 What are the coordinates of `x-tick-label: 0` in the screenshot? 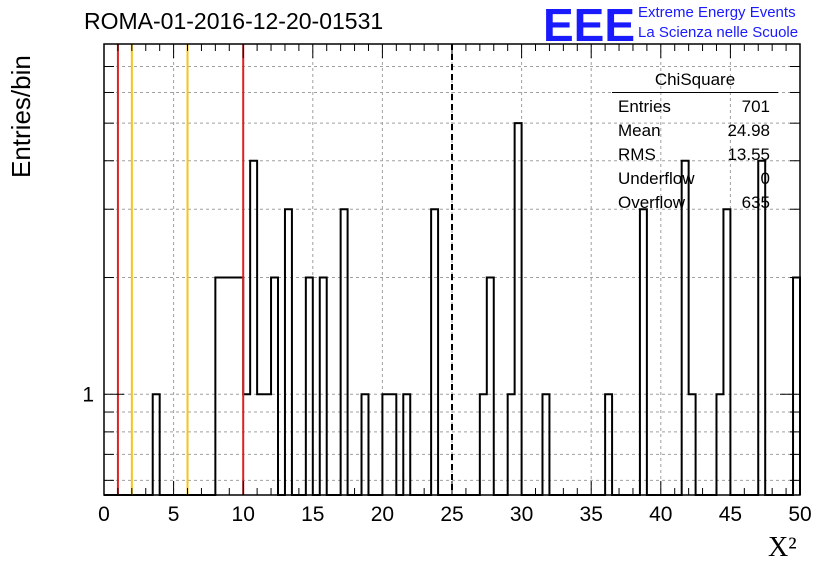 It's located at (104, 514).